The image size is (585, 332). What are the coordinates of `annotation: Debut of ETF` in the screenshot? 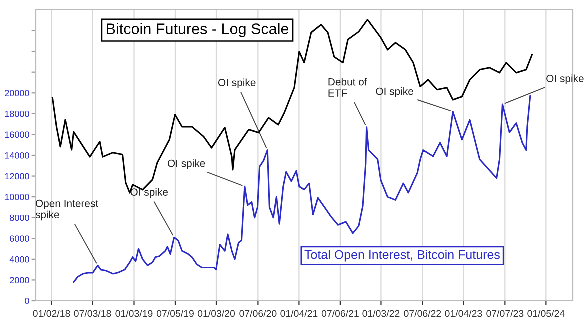 It's located at (348, 87).